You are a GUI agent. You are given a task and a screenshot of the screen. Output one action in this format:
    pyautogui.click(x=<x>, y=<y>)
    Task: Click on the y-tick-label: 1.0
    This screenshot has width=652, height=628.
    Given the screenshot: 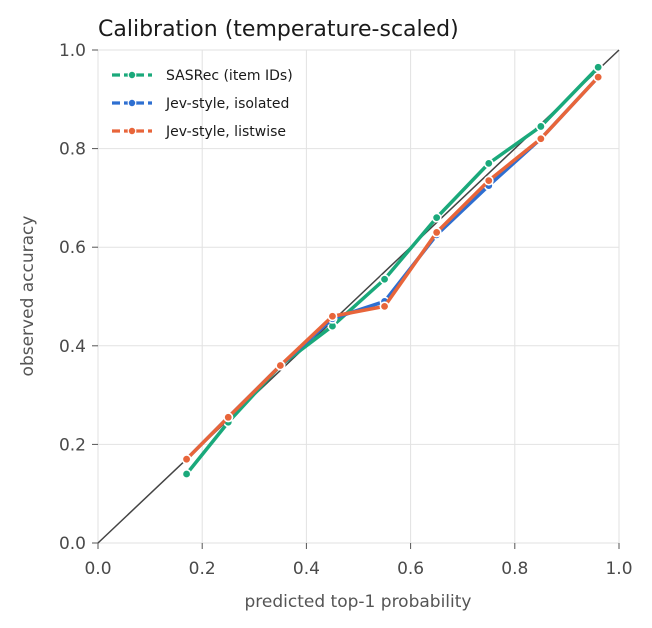 What is the action you would take?
    pyautogui.click(x=72, y=51)
    